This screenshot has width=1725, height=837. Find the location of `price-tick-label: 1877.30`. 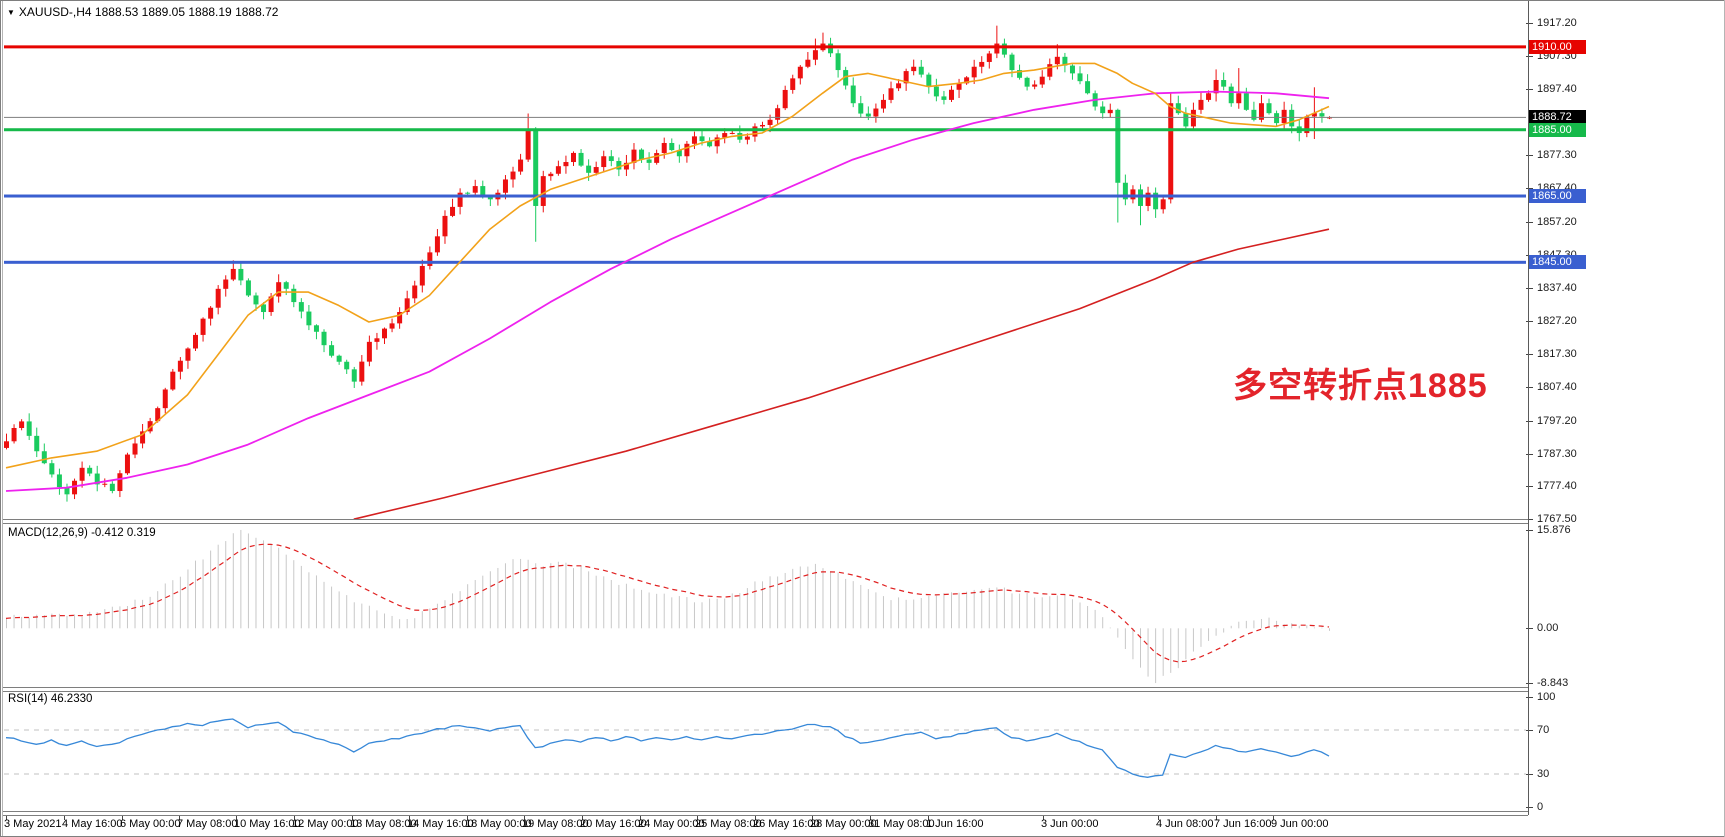

price-tick-label: 1877.30 is located at coordinates (1557, 155).